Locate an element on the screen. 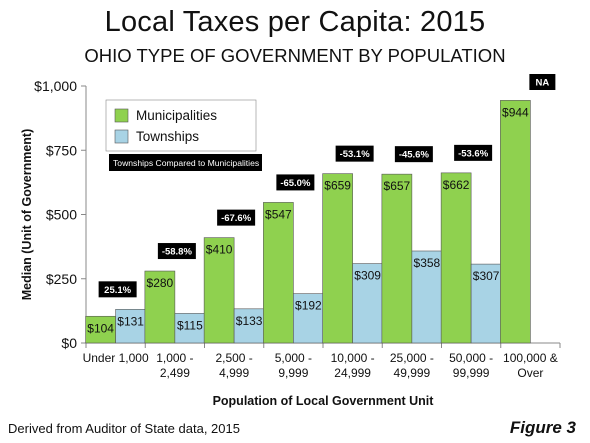 The image size is (590, 443). source-note: Derived from Auditor of State data, 2015 is located at coordinates (124, 428).